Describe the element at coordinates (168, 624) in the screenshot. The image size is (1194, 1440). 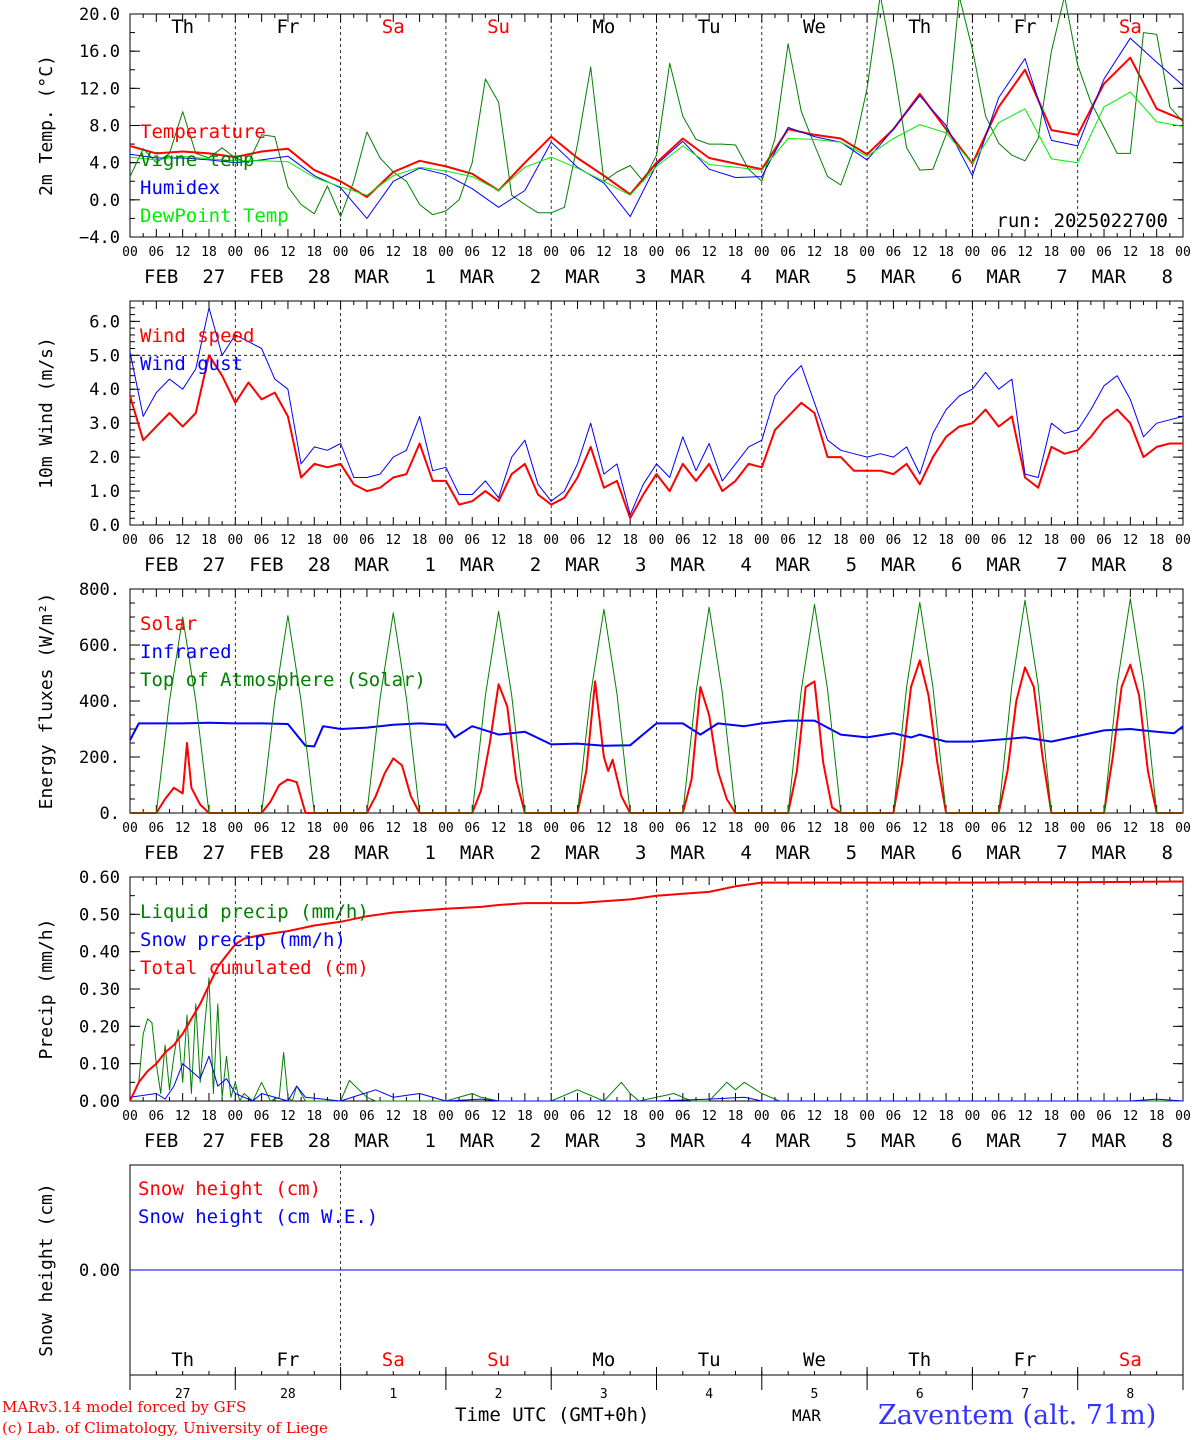
I see `legend-entry: Solar` at that location.